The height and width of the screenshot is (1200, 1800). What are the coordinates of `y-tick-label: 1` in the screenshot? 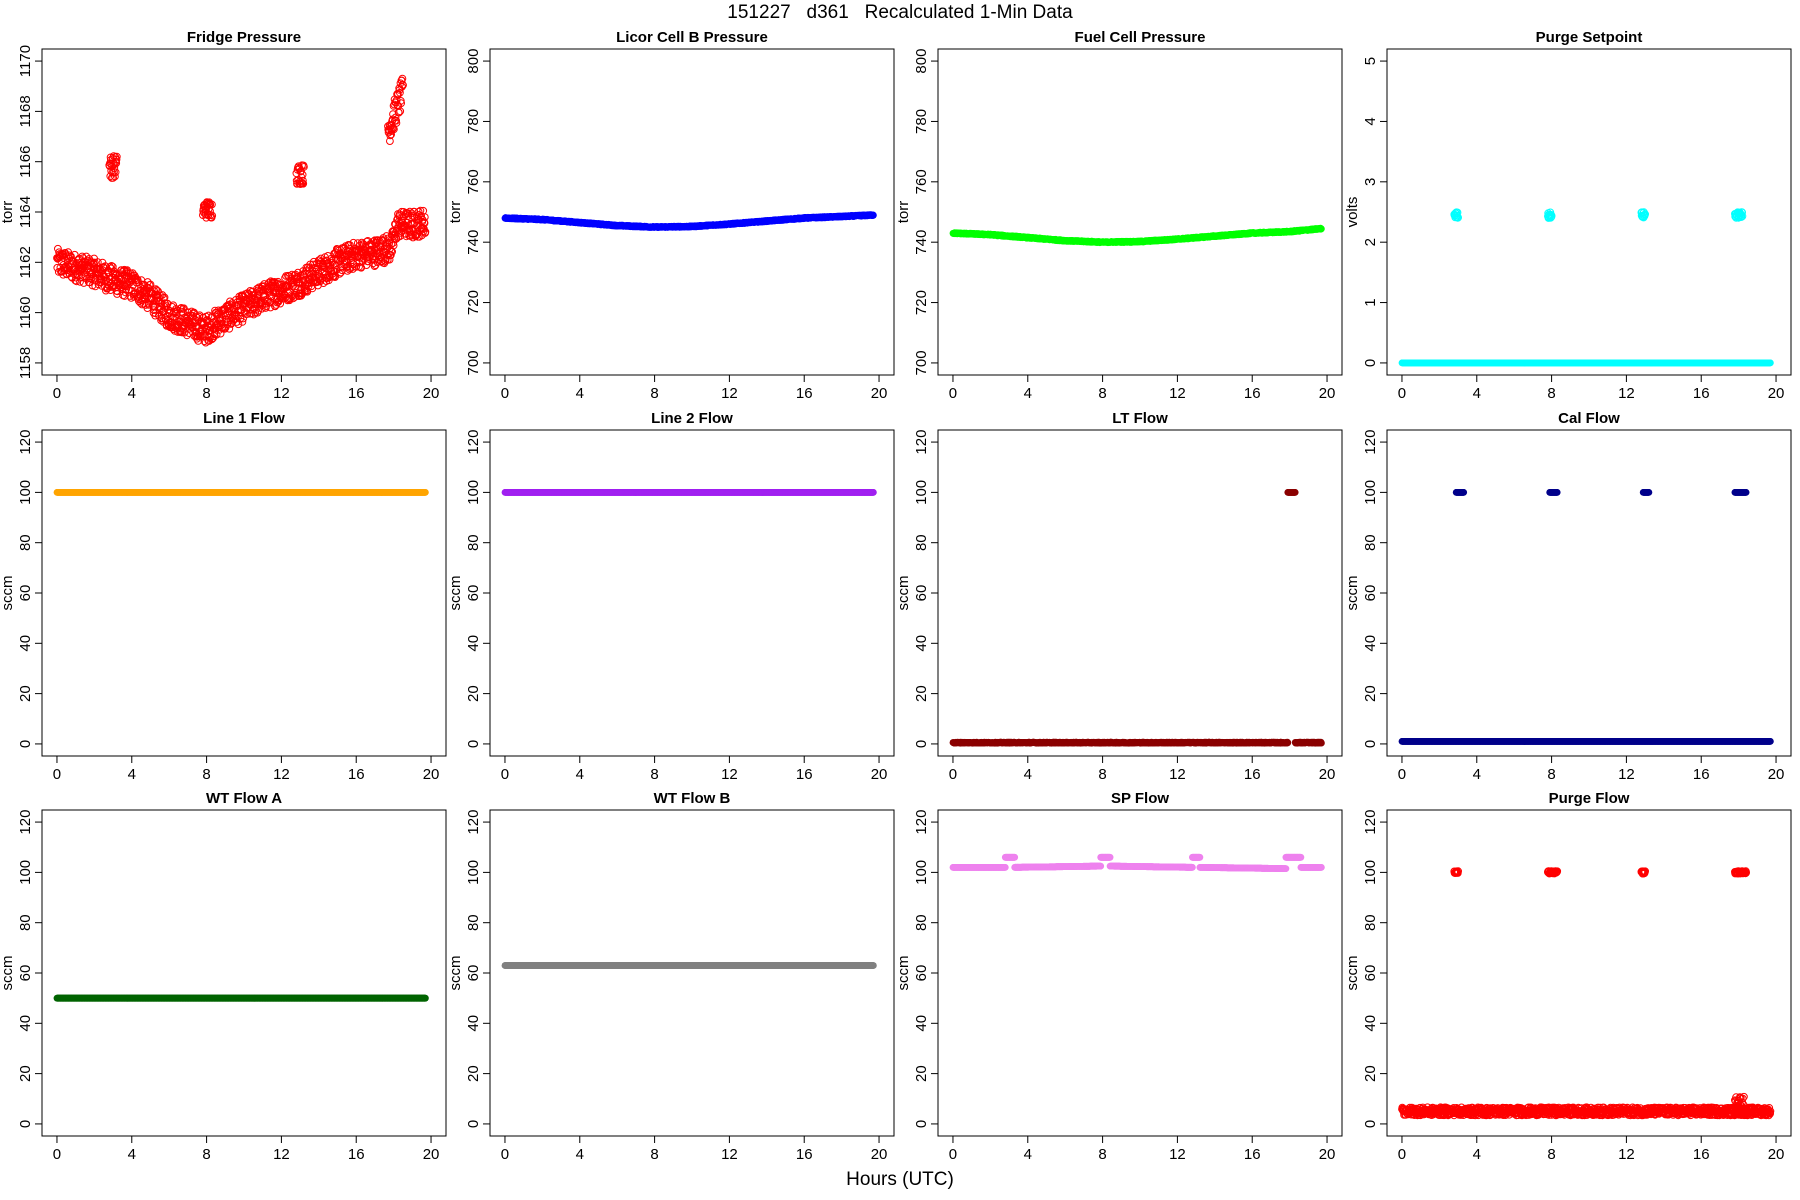 It's located at (1370, 302).